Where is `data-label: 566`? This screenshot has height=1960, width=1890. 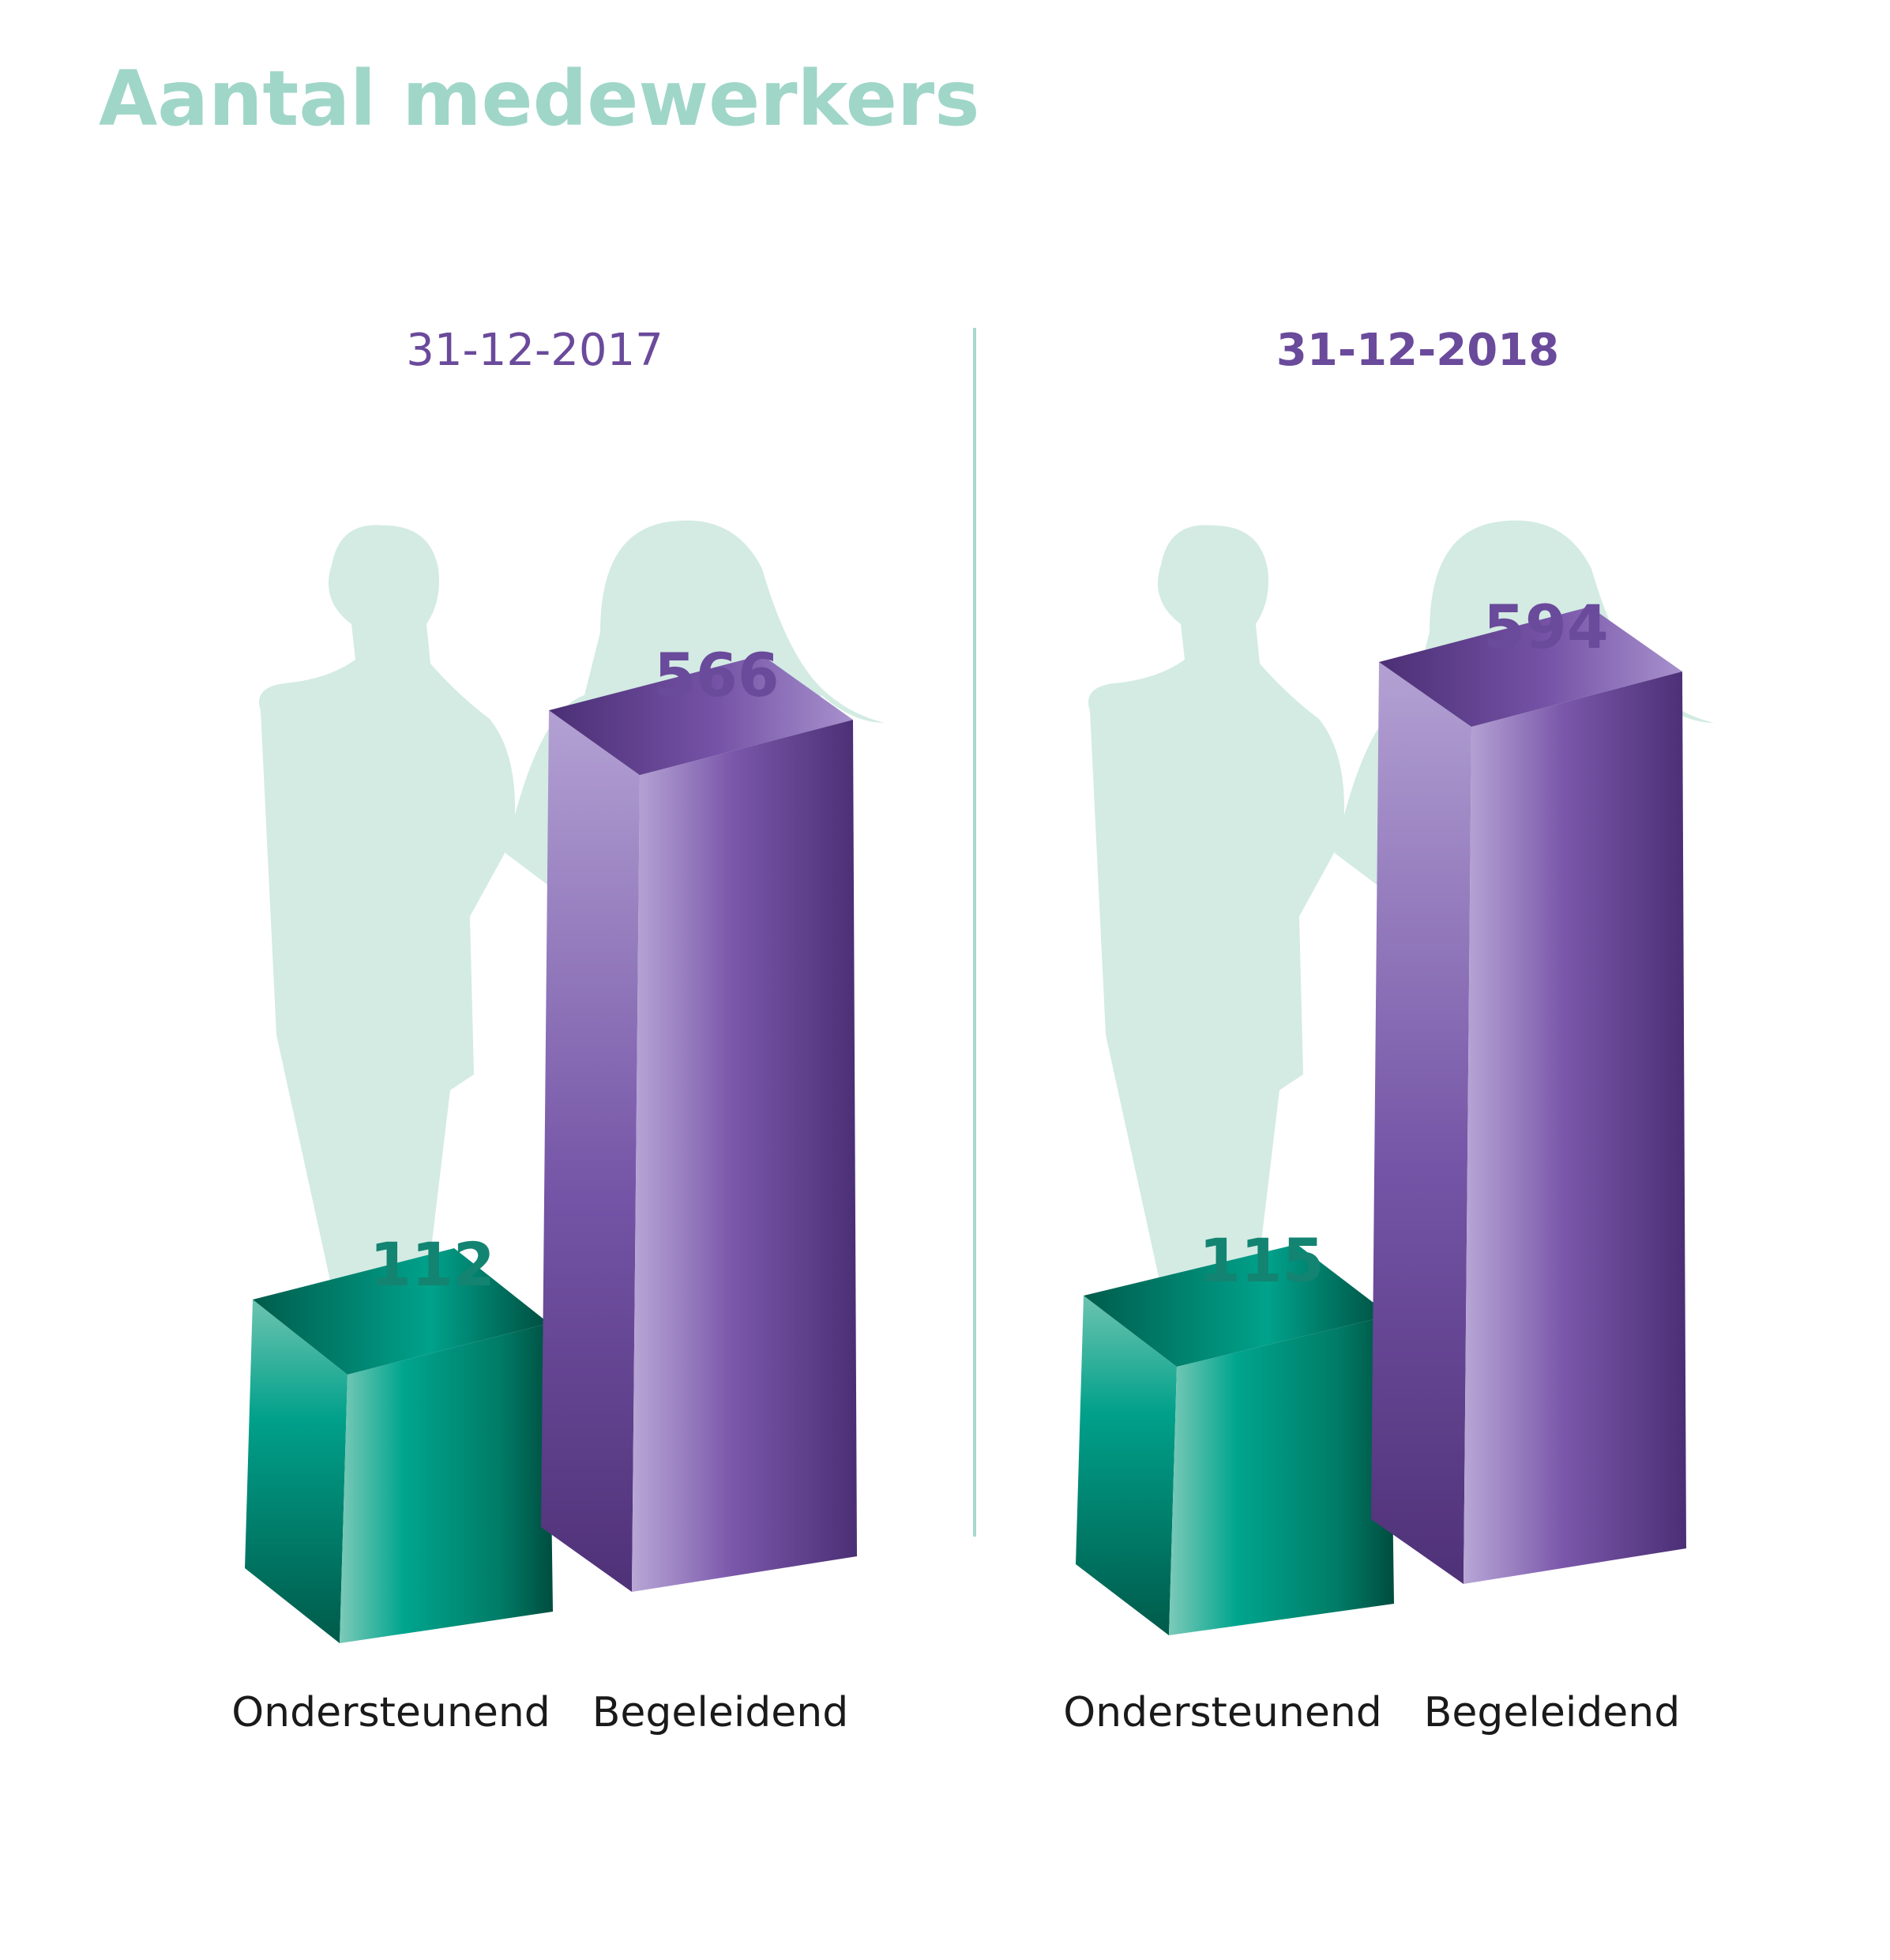
data-label: 566 is located at coordinates (717, 675).